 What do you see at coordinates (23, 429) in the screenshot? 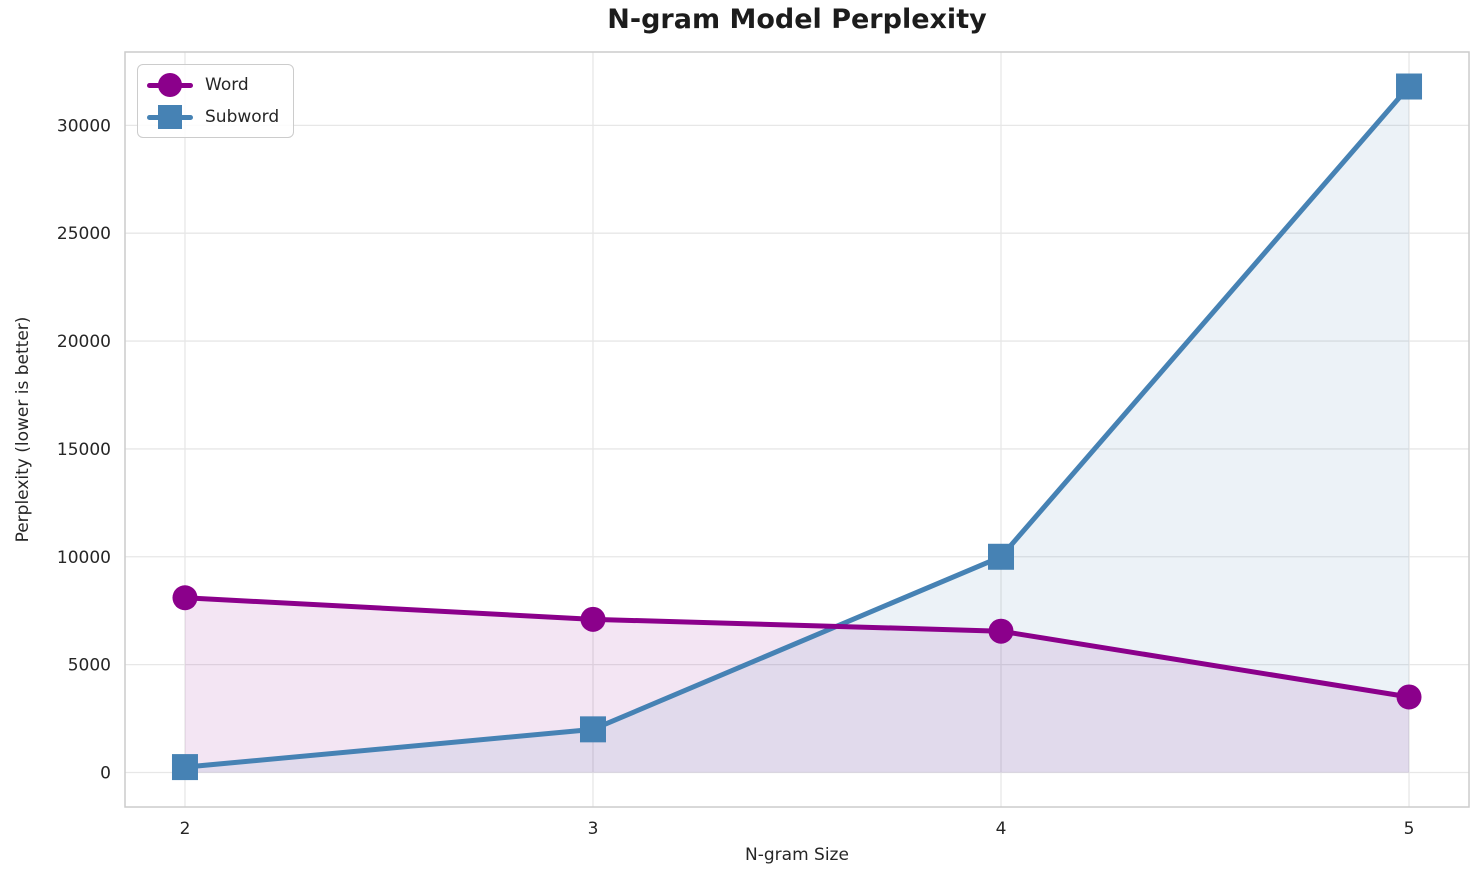
I see `y-axis-label: Perplexity (lower is better)` at bounding box center [23, 429].